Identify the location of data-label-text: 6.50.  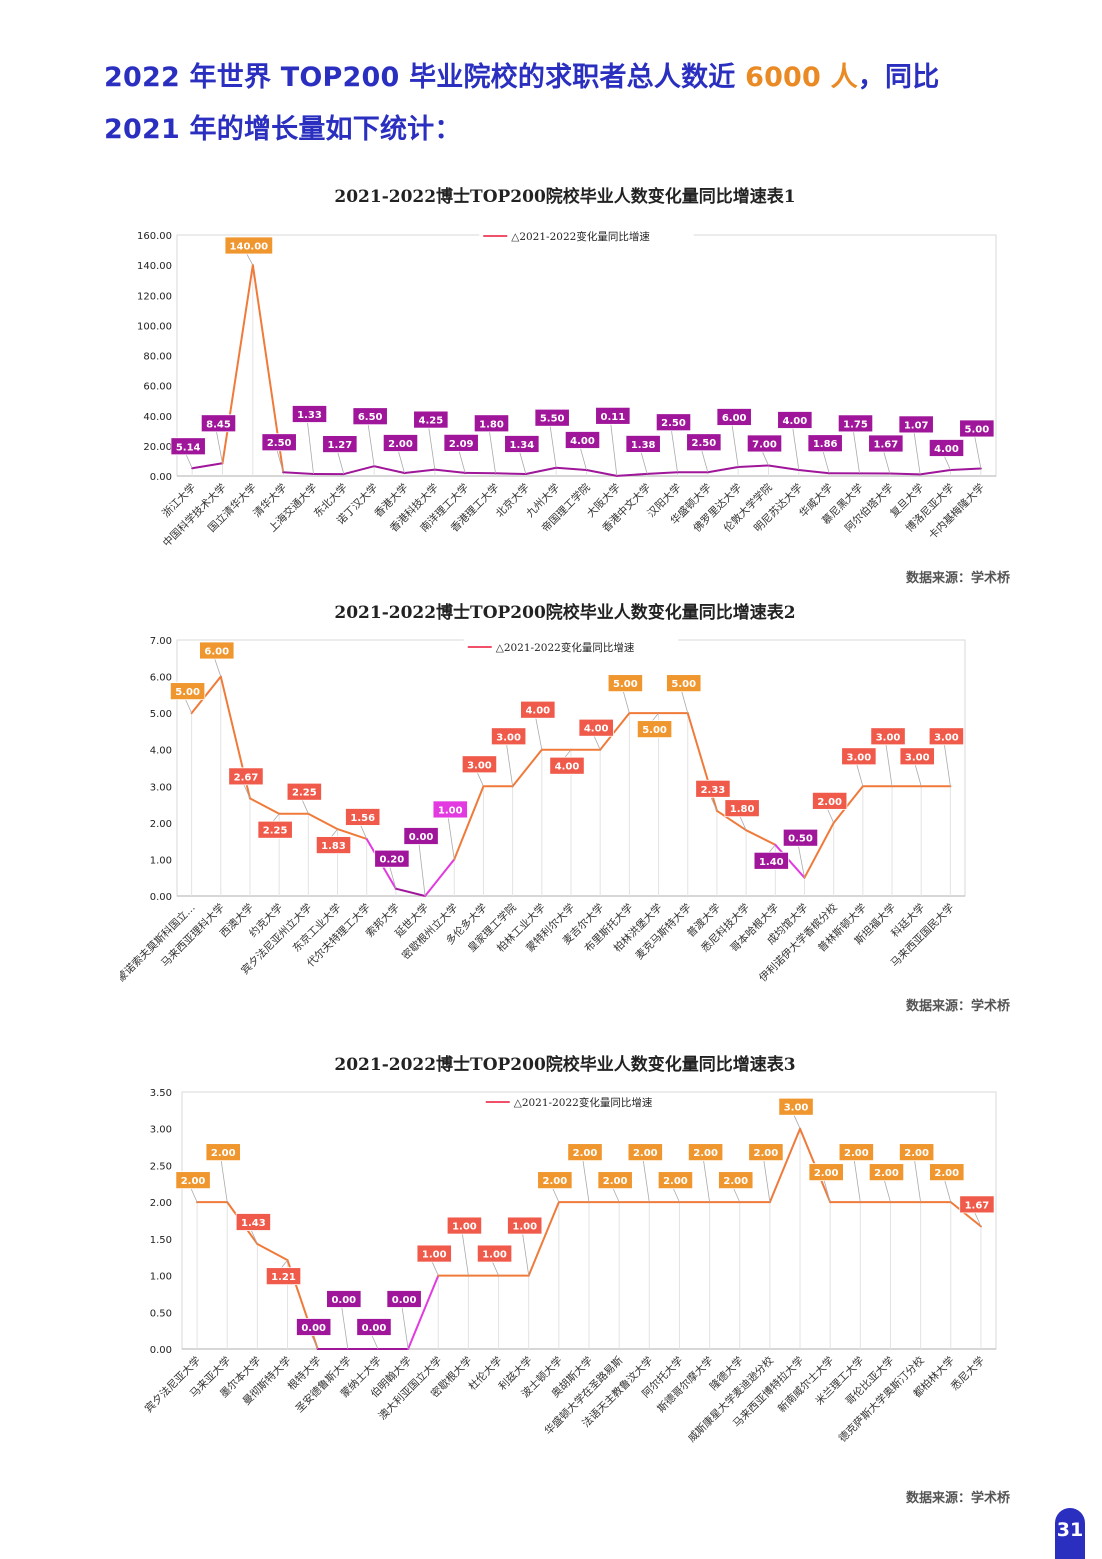
(370, 417).